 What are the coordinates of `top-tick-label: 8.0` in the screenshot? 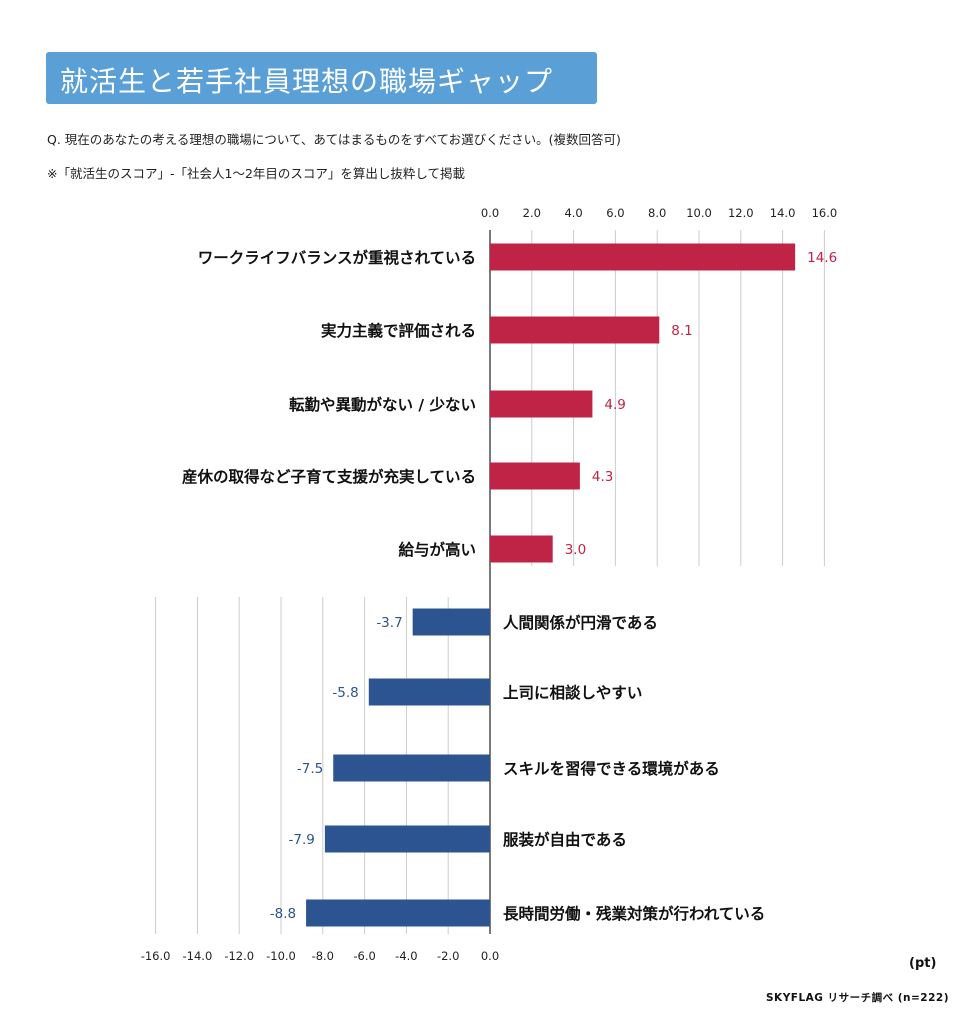 It's located at (657, 213).